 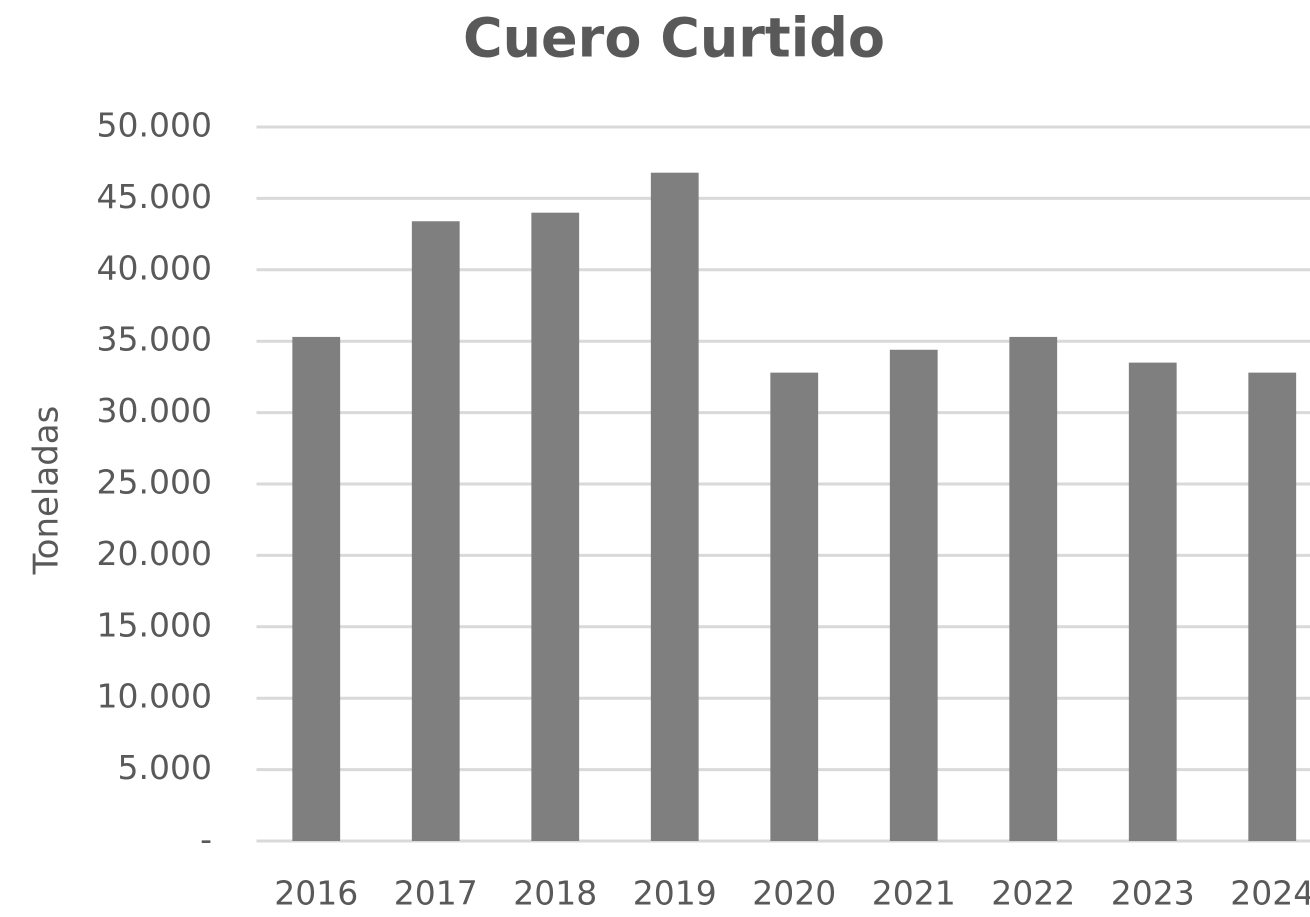 I want to click on y-tick-label: 25.000, so click(x=154, y=482).